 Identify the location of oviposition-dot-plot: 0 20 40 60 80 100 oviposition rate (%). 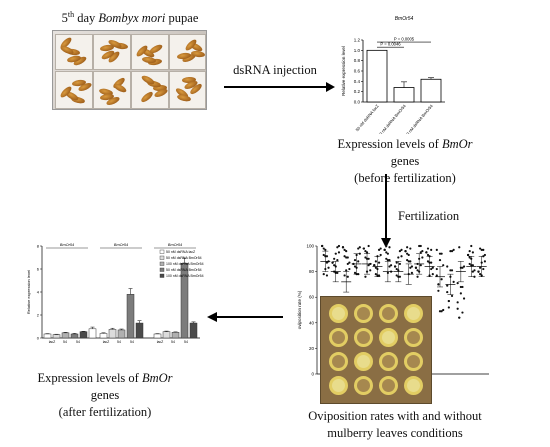
(393, 310).